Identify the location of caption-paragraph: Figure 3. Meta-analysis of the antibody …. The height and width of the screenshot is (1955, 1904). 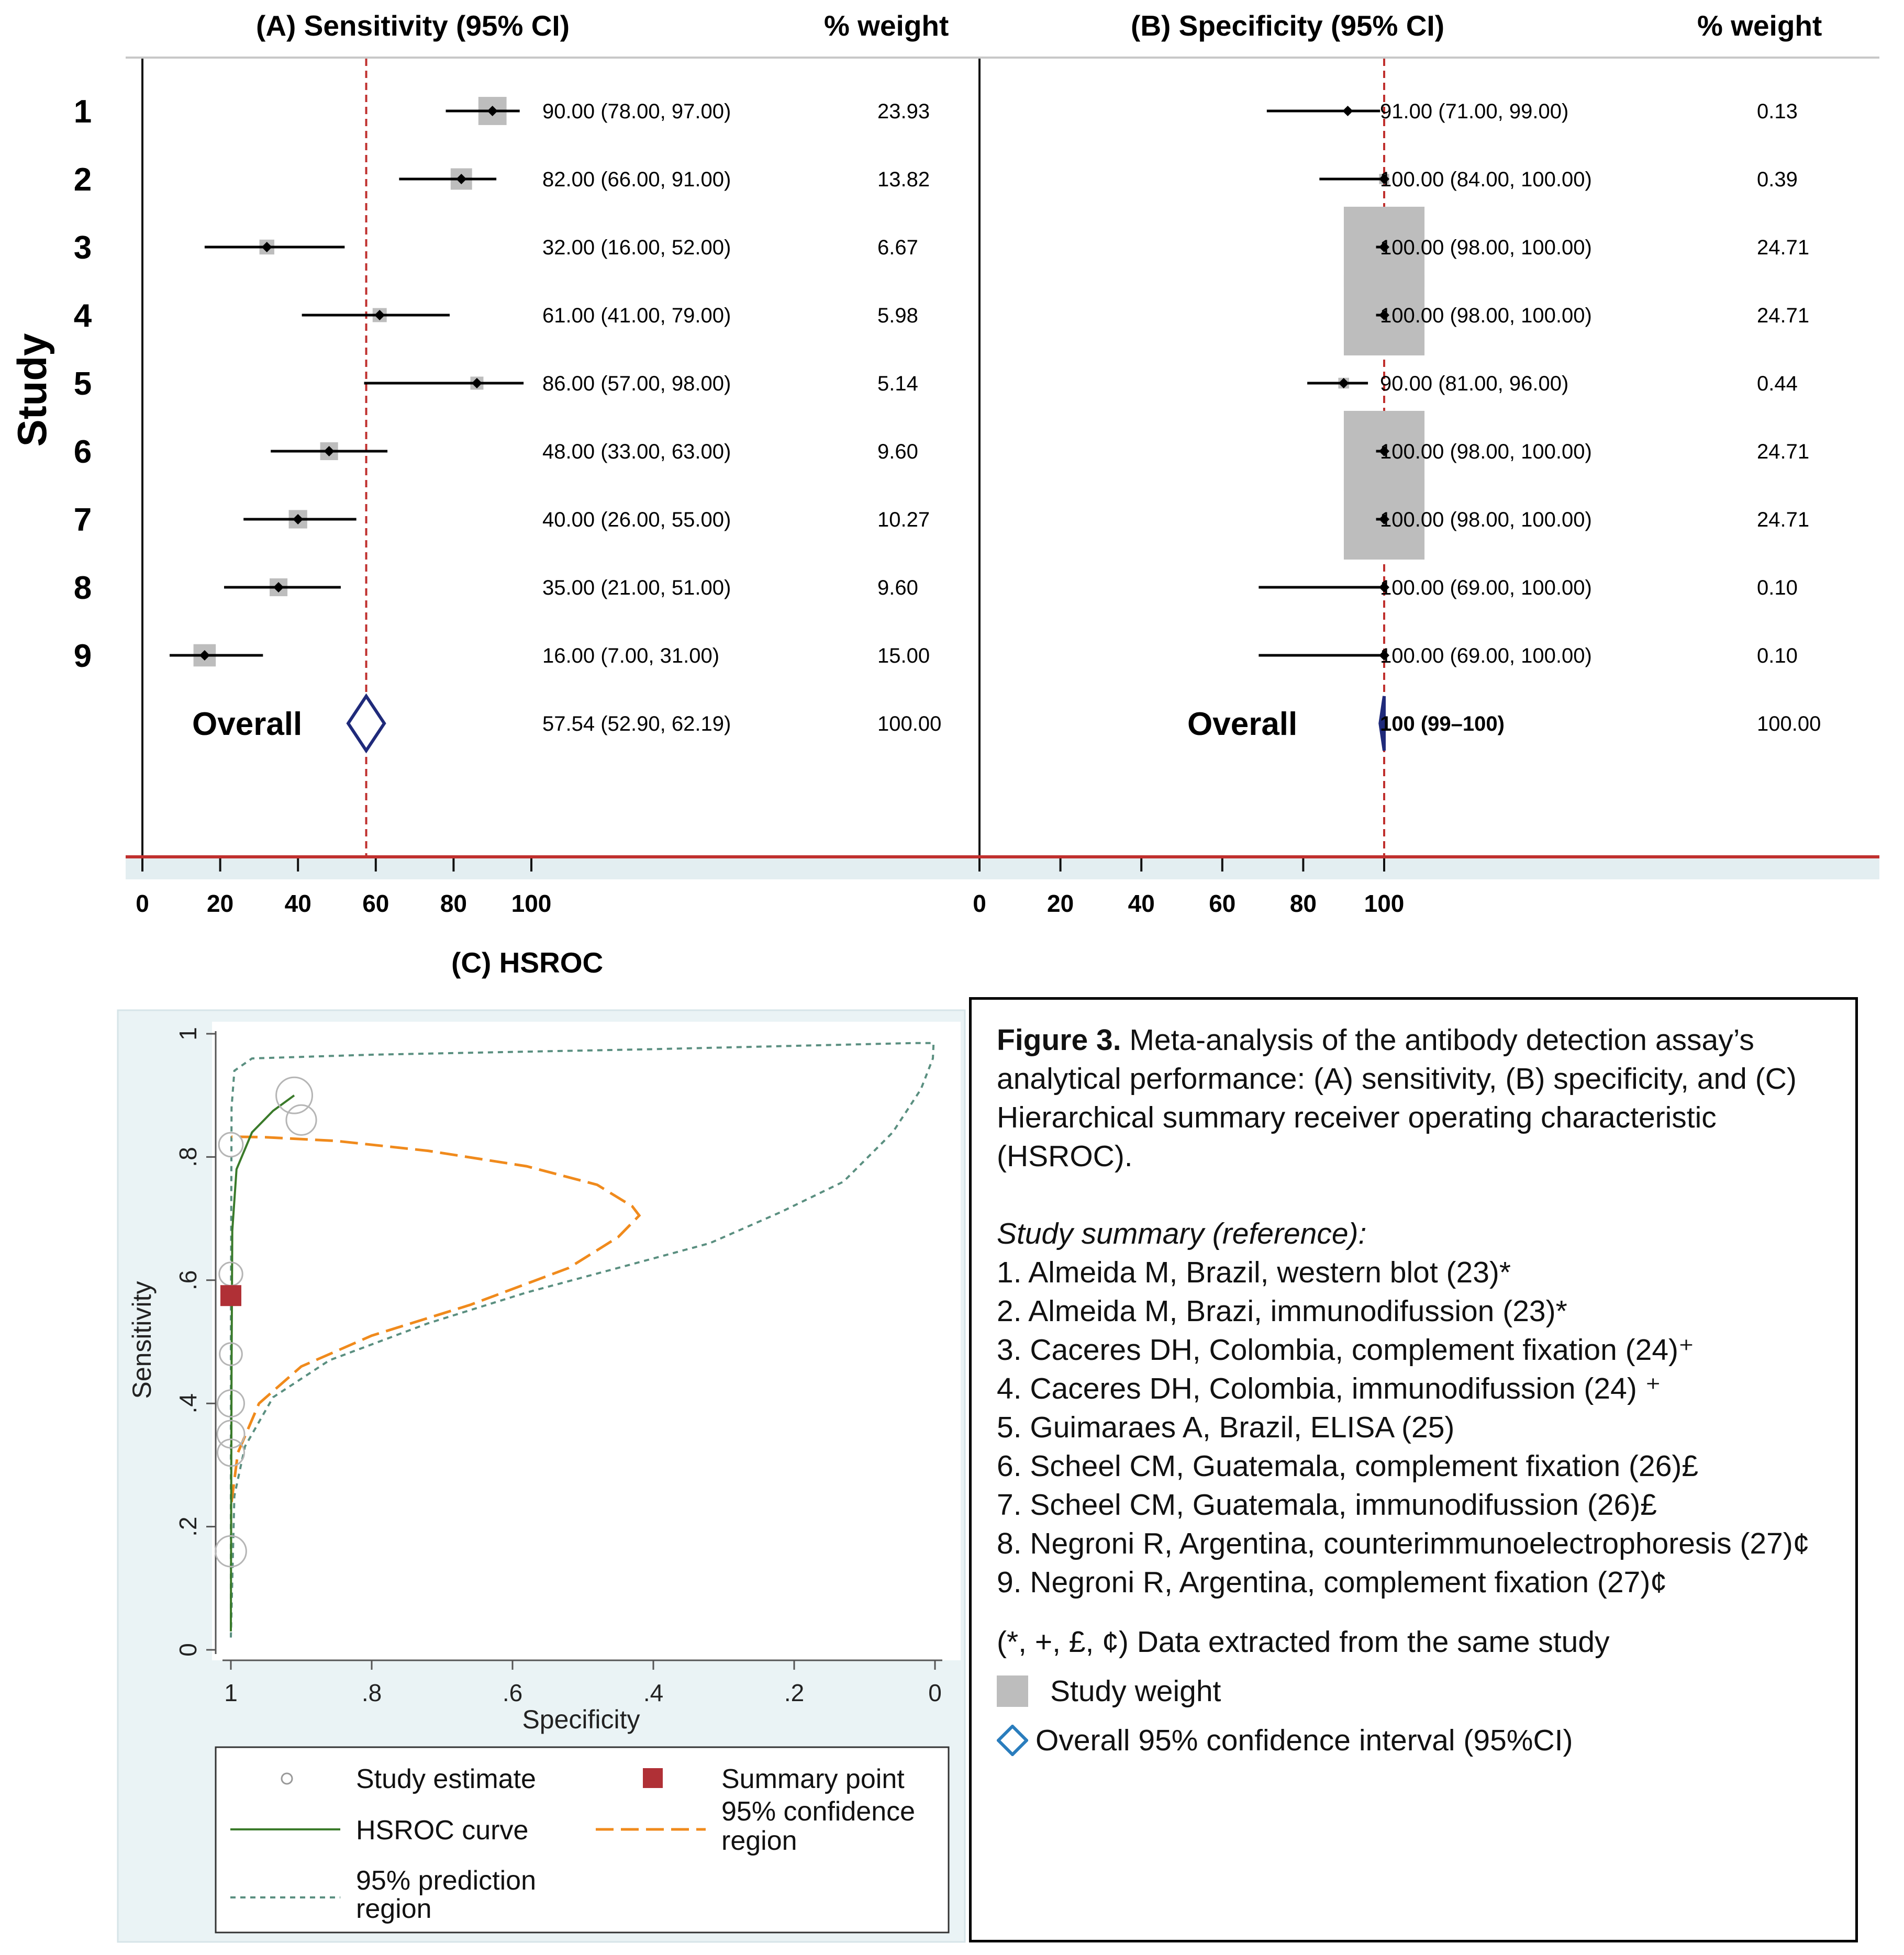
(1413, 1098).